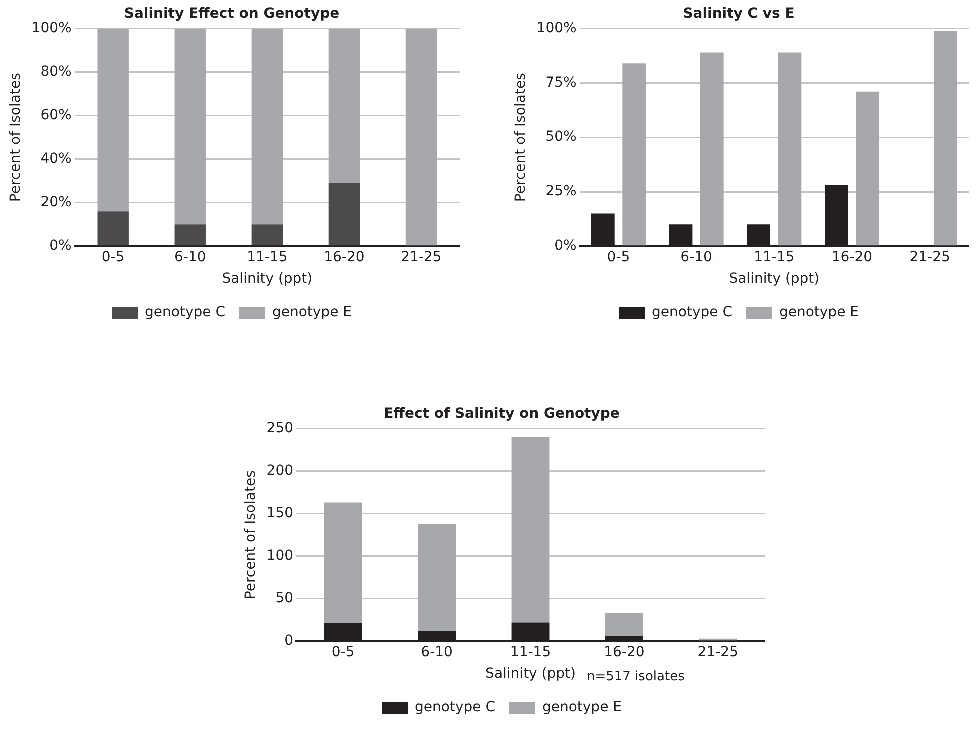  I want to click on y-tick-label: 100, so click(280, 556).